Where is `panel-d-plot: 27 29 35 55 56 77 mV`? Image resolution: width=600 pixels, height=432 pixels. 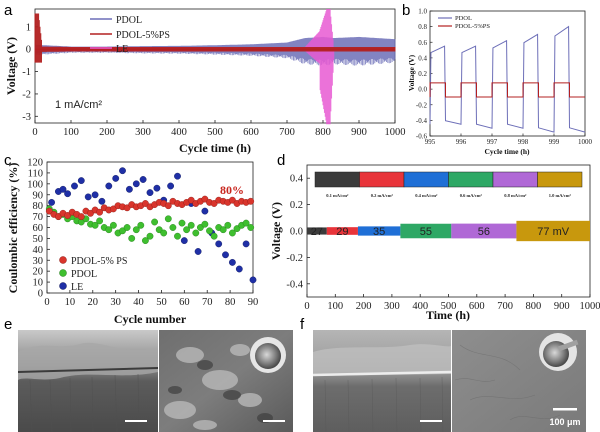 panel-d-plot: 27 29 35 55 56 77 mV is located at coordinates (448, 231).